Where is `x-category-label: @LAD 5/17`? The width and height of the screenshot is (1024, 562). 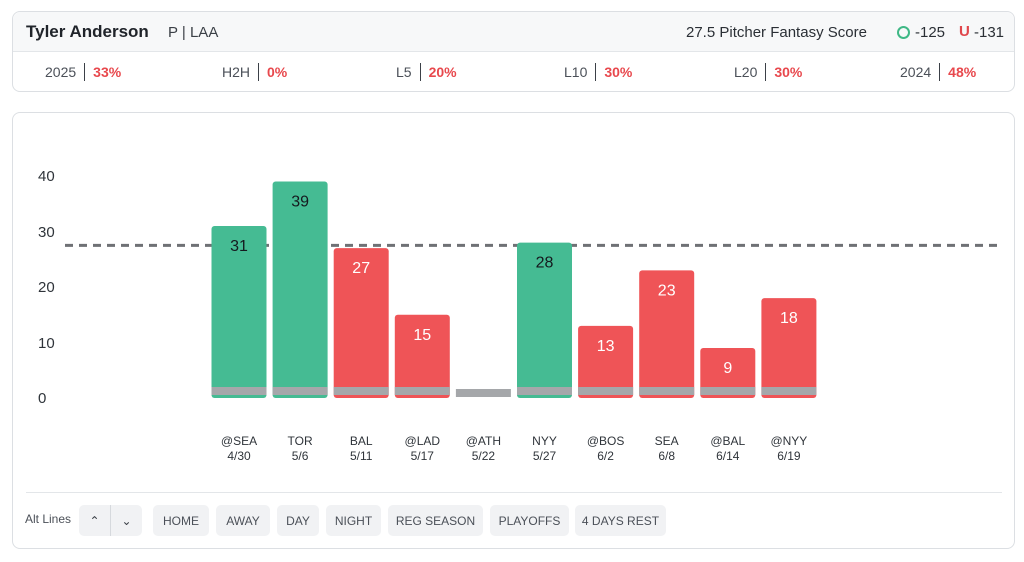
x-category-label: @LAD 5/17 is located at coordinates (422, 449).